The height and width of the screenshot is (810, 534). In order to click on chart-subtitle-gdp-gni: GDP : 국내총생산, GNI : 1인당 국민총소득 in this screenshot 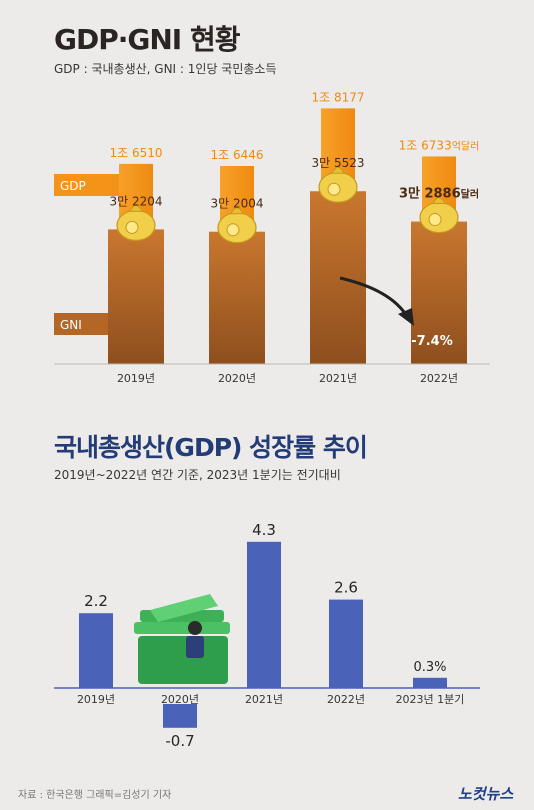, I will do `click(165, 69)`.